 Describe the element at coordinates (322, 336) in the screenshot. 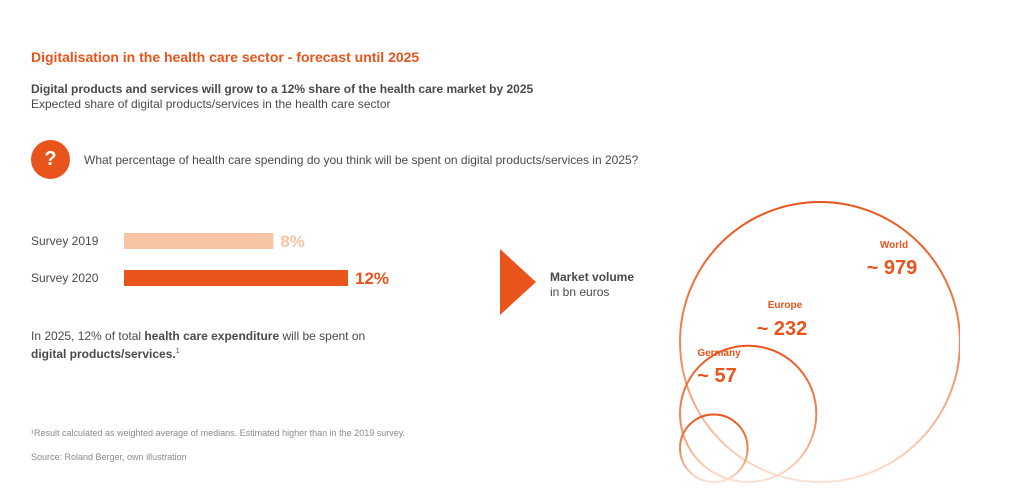

I see `note-text-2: will be spent on` at that location.